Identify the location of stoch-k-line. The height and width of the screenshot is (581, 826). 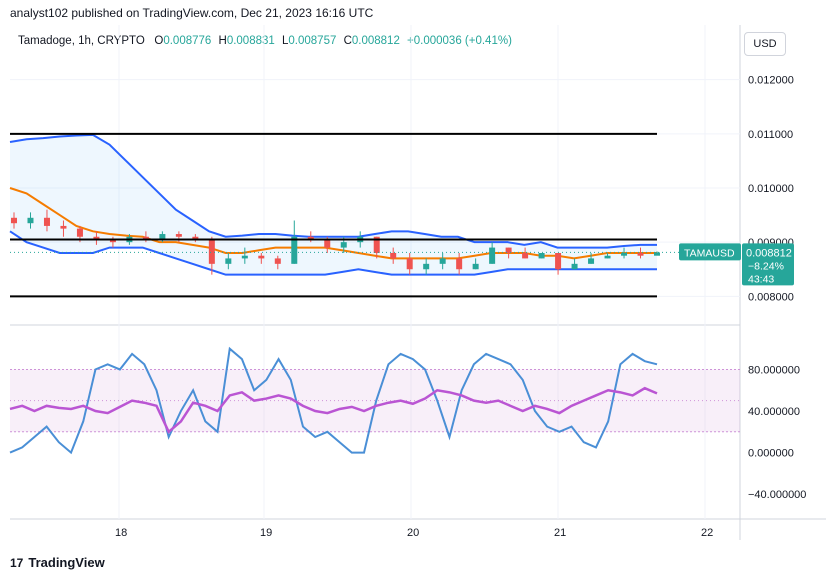
(333, 400).